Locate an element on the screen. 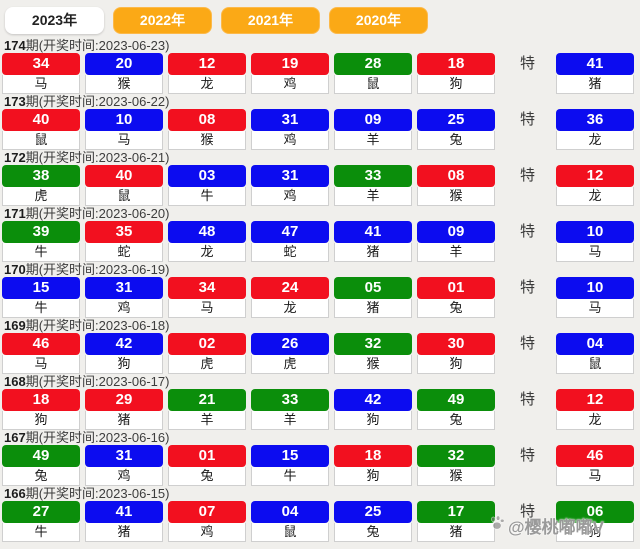 The width and height of the screenshot is (640, 549). number-cell: 25 兔 is located at coordinates (456, 129).